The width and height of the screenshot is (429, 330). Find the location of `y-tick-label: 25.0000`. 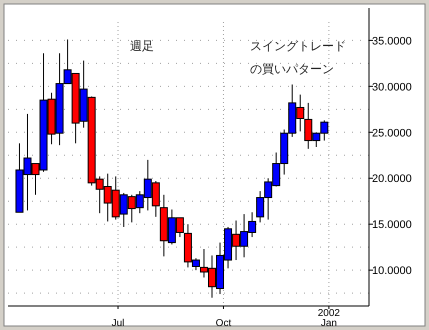

y-tick-label: 25.0000 is located at coordinates (392, 133).